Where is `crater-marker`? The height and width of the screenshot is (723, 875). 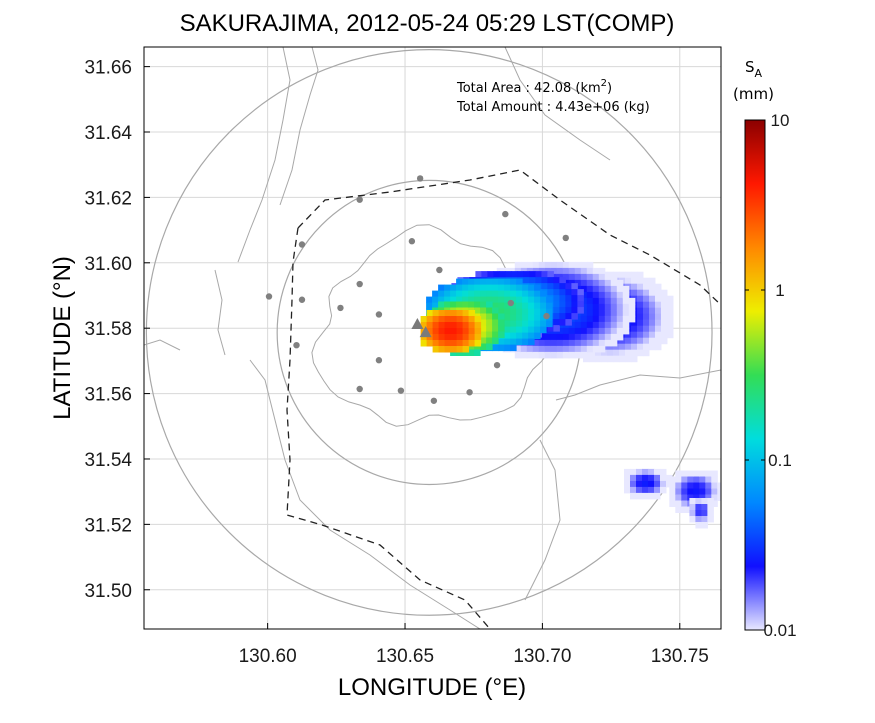 crater-marker is located at coordinates (417, 323).